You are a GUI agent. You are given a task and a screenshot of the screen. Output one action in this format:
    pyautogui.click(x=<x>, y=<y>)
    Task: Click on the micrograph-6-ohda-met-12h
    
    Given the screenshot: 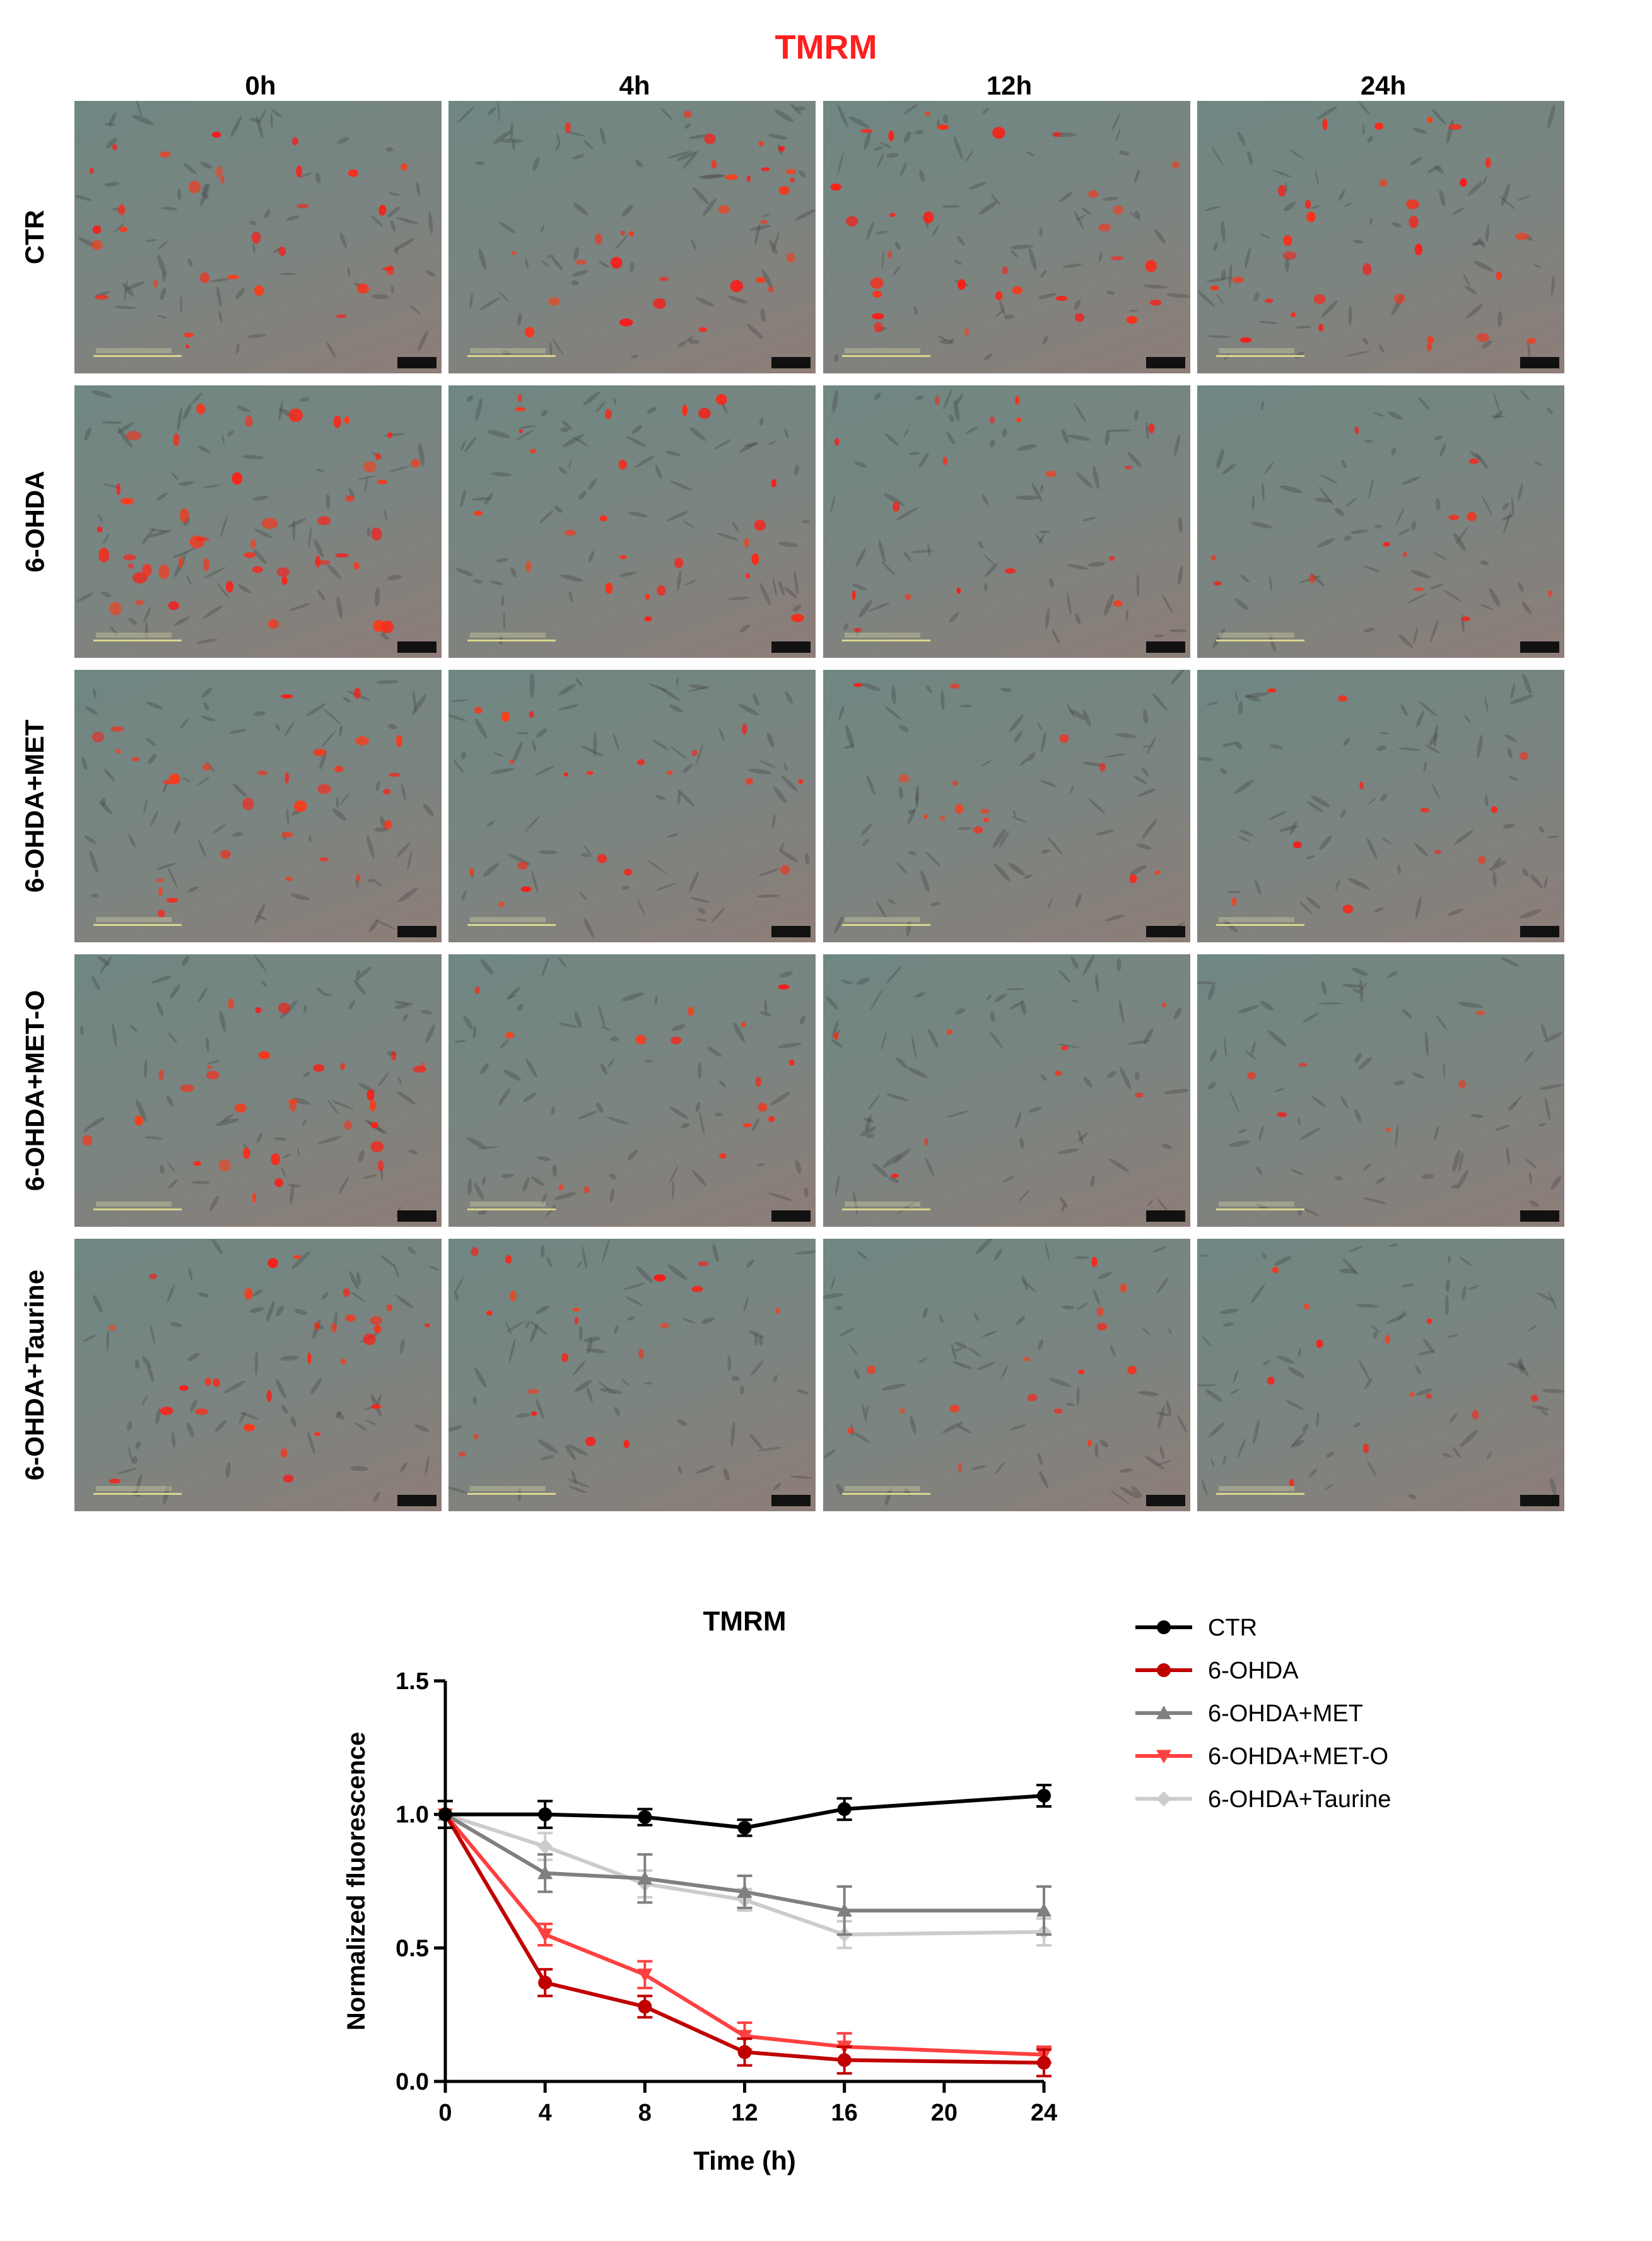 What is the action you would take?
    pyautogui.click(x=1007, y=806)
    